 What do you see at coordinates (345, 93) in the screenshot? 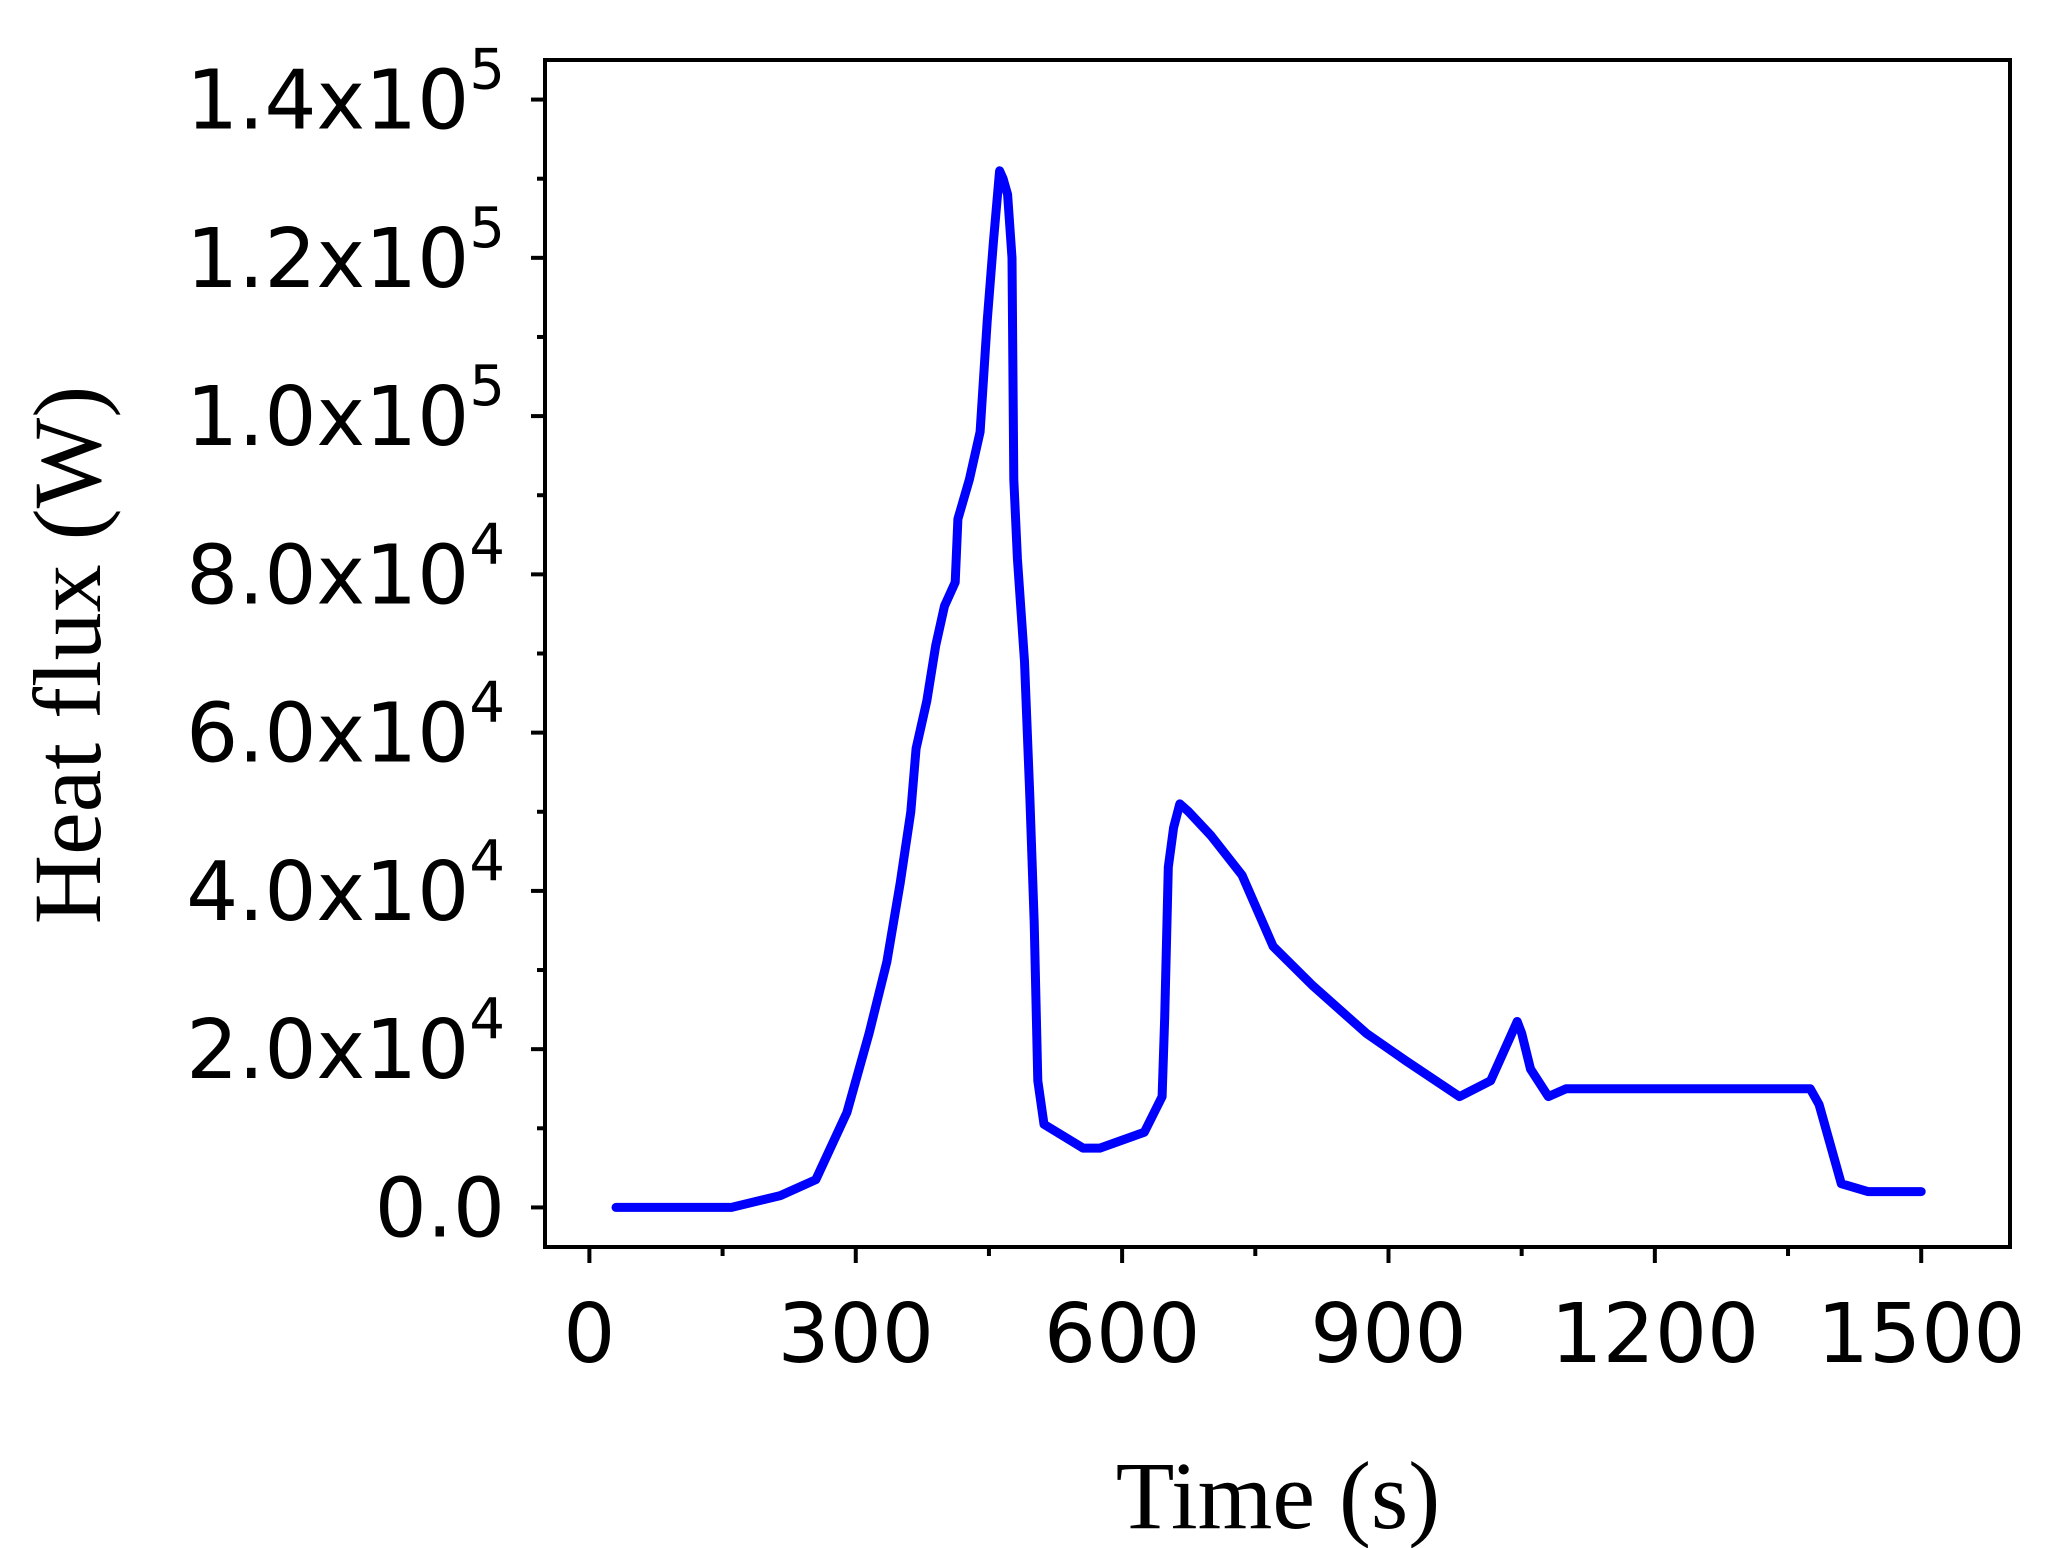
I see `y-tick-label: 1.4x10⁵` at bounding box center [345, 93].